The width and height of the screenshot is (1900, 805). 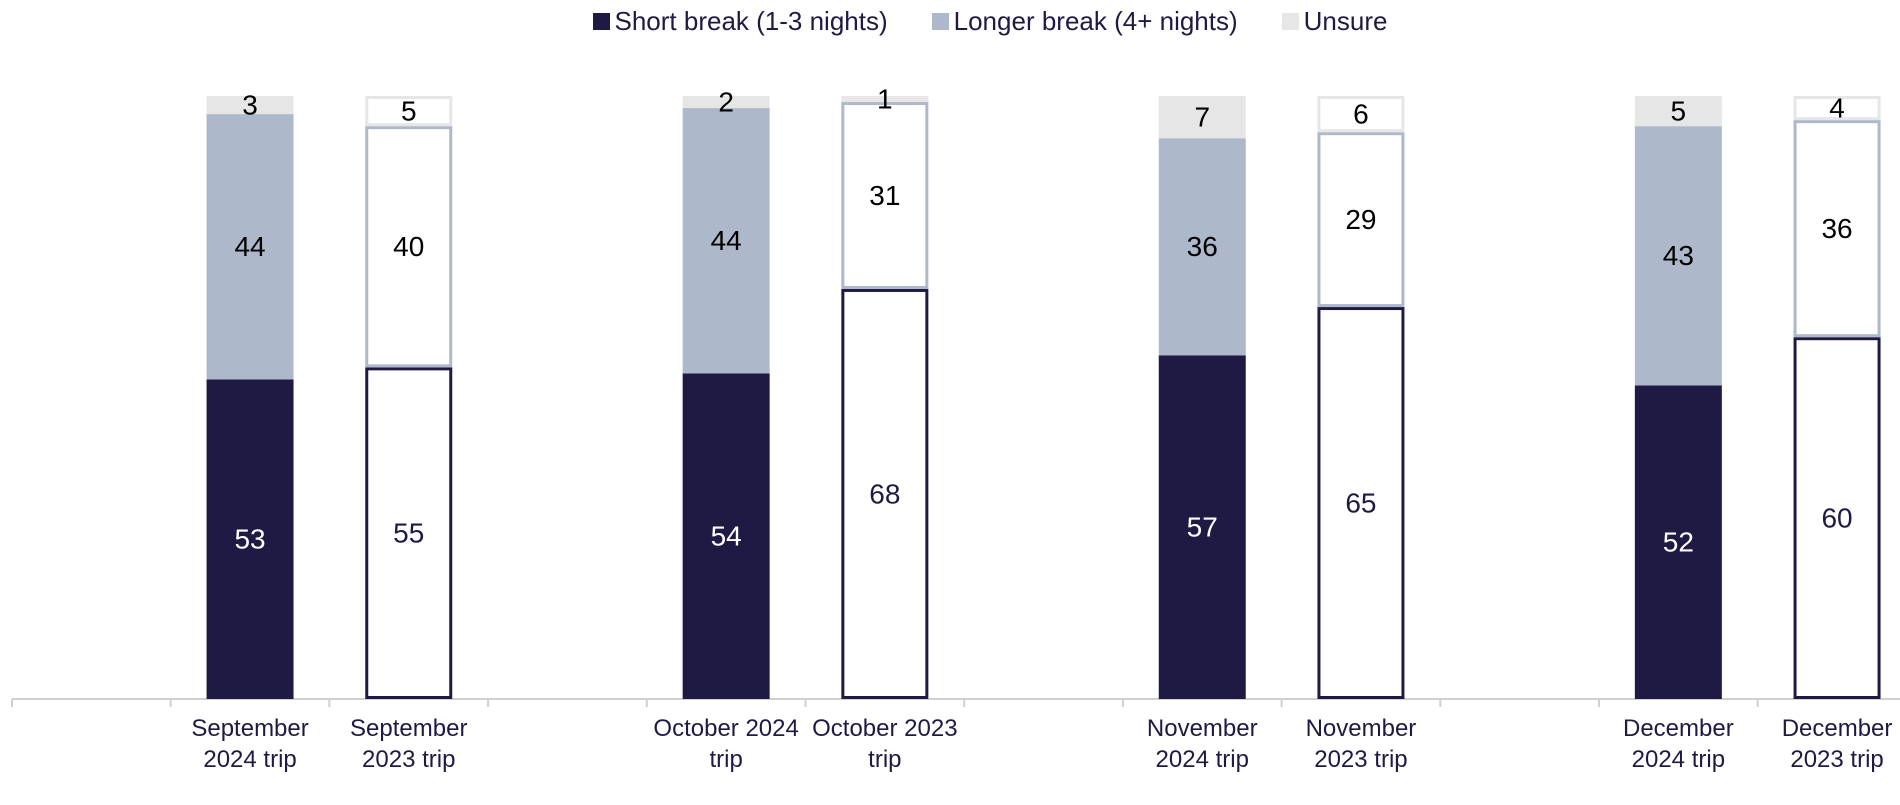 What do you see at coordinates (726, 744) in the screenshot?
I see `x-tick-label: October 2024 trip` at bounding box center [726, 744].